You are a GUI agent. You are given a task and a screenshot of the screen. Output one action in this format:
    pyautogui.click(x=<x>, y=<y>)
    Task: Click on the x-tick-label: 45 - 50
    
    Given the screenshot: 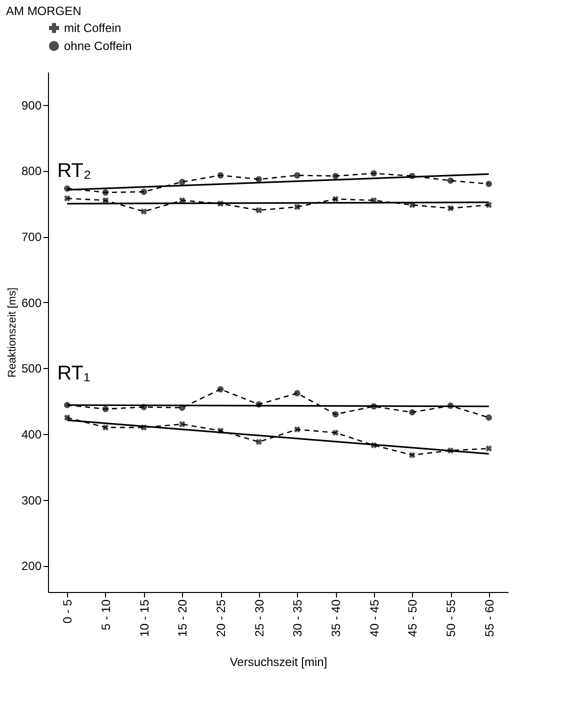 What is the action you would take?
    pyautogui.click(x=413, y=618)
    